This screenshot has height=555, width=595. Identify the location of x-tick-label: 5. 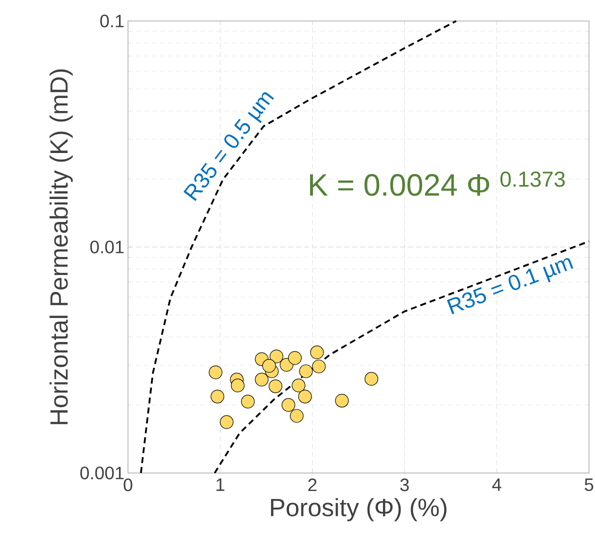
(589, 485).